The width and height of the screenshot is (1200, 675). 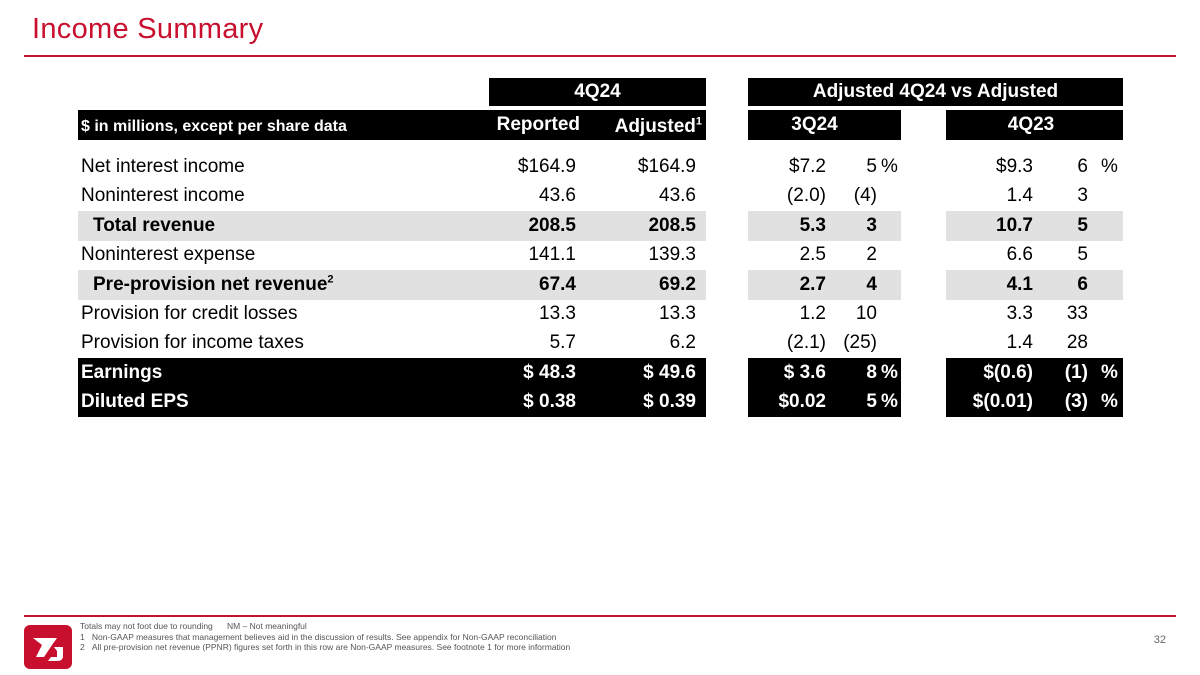 I want to click on row-label: Provision for credit losses, so click(x=189, y=313).